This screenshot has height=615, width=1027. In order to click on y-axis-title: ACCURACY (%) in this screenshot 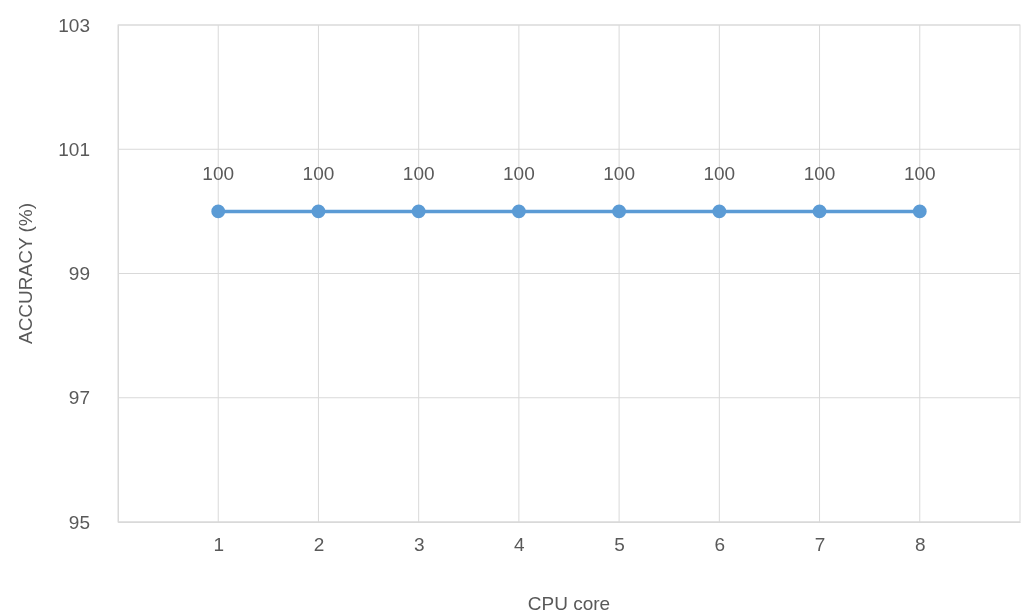, I will do `click(25, 273)`.